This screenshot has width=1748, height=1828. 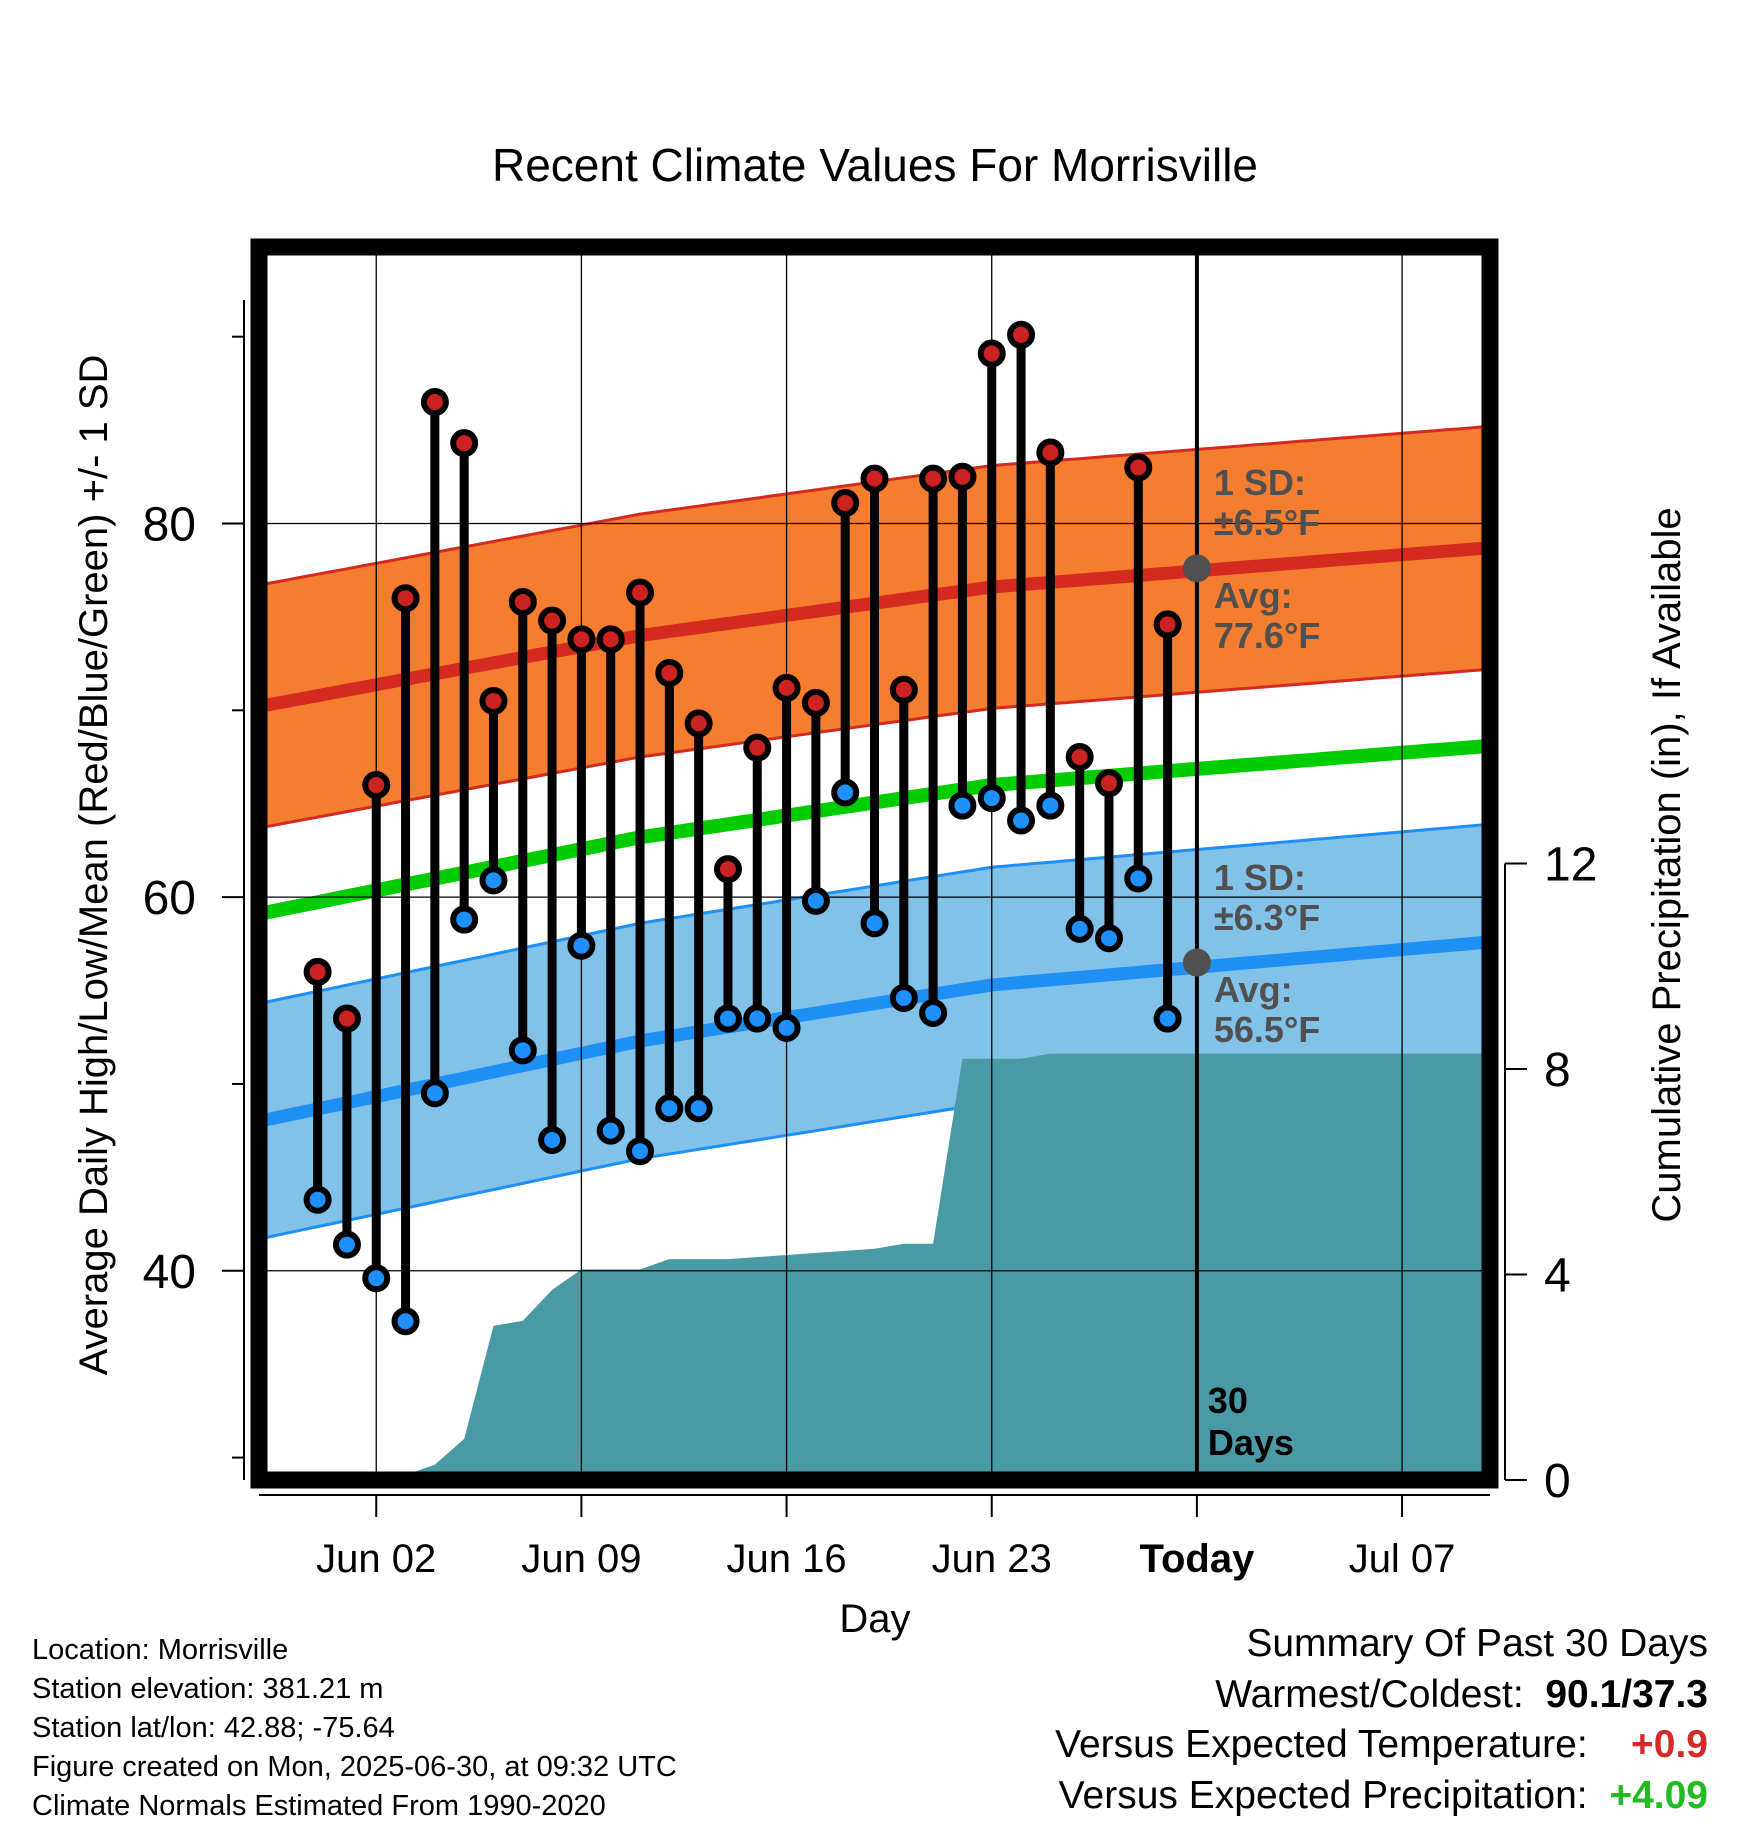 What do you see at coordinates (874, 1031) in the screenshot?
I see `normal-low-line` at bounding box center [874, 1031].